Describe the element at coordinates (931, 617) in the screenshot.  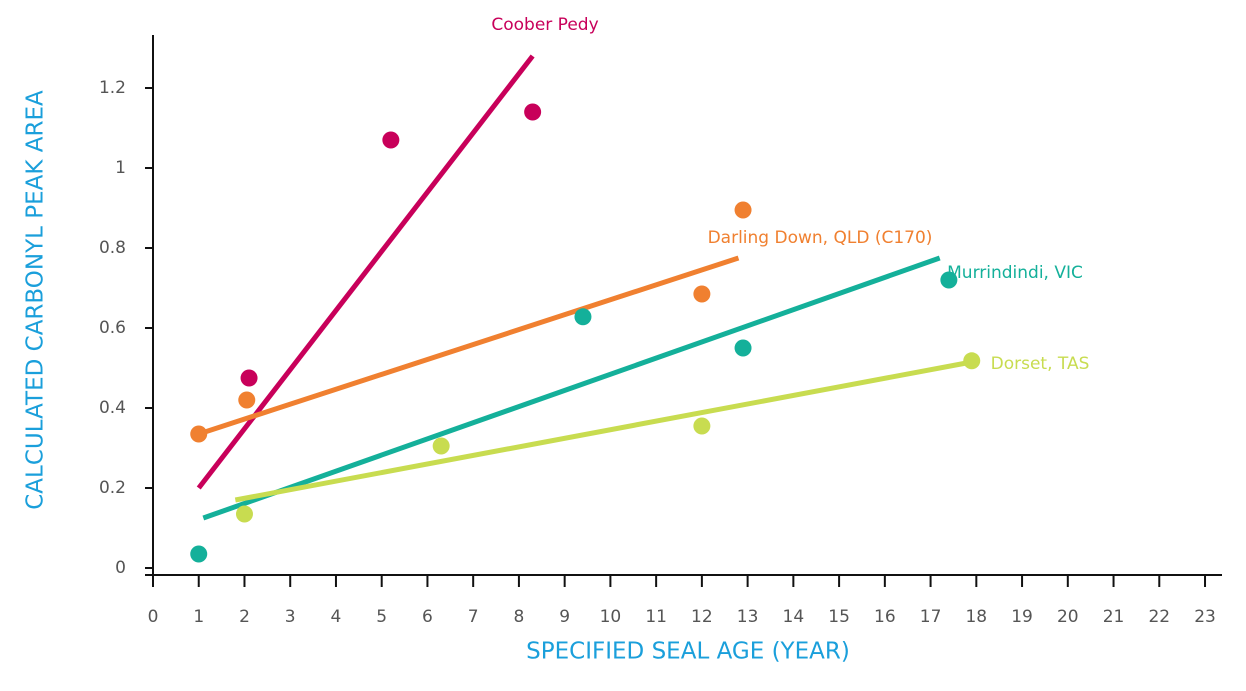
I see `x-tick-label: 17` at that location.